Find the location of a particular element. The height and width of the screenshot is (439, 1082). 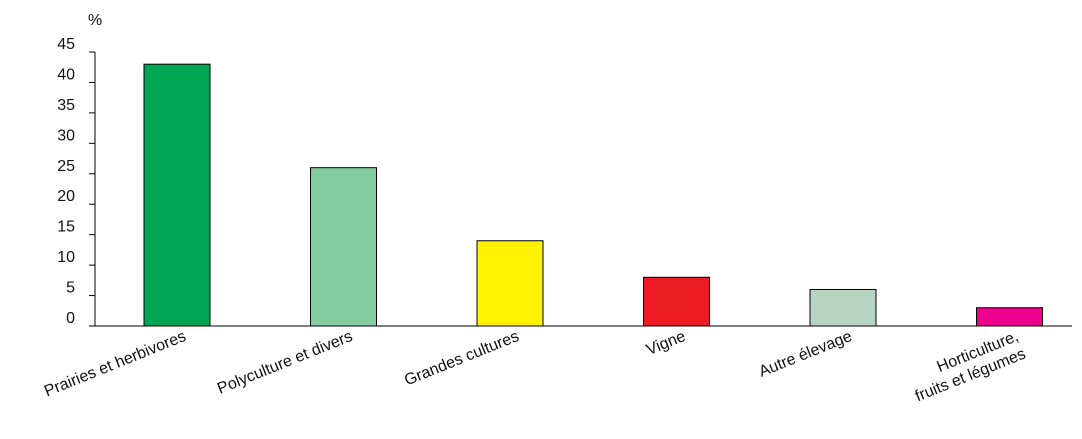

y-tick-label: 20 is located at coordinates (66, 196).